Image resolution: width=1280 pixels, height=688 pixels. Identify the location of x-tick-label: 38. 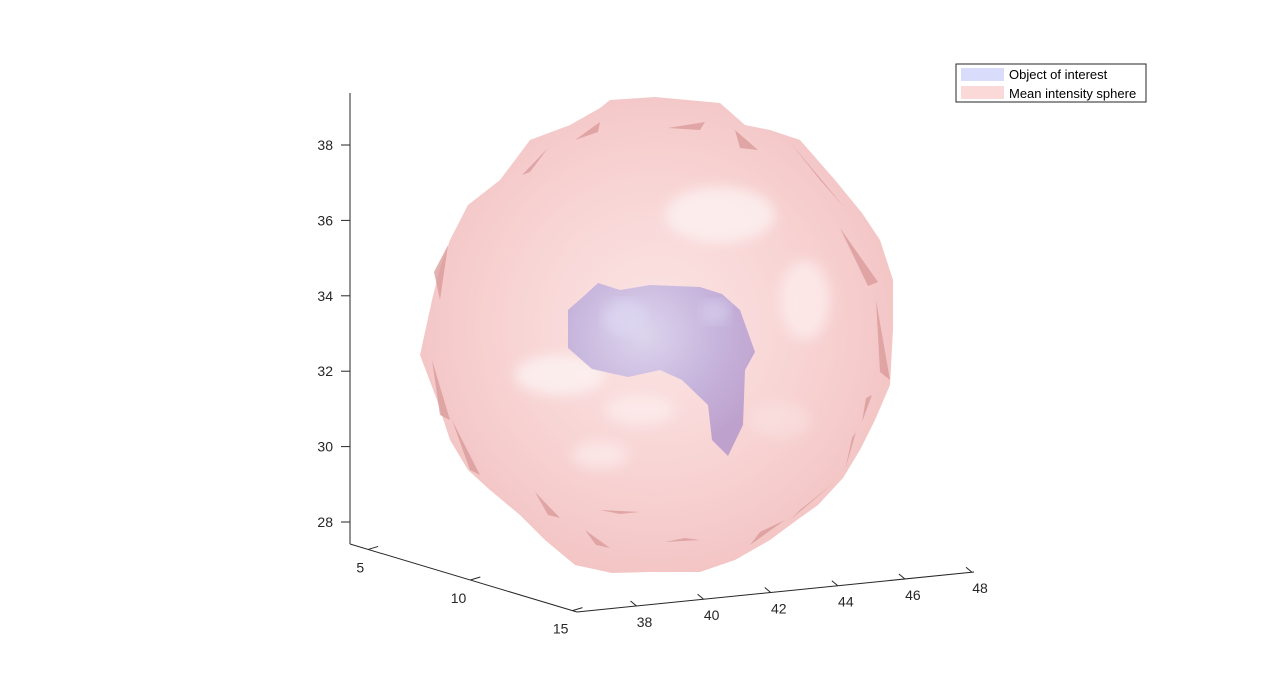
(645, 622).